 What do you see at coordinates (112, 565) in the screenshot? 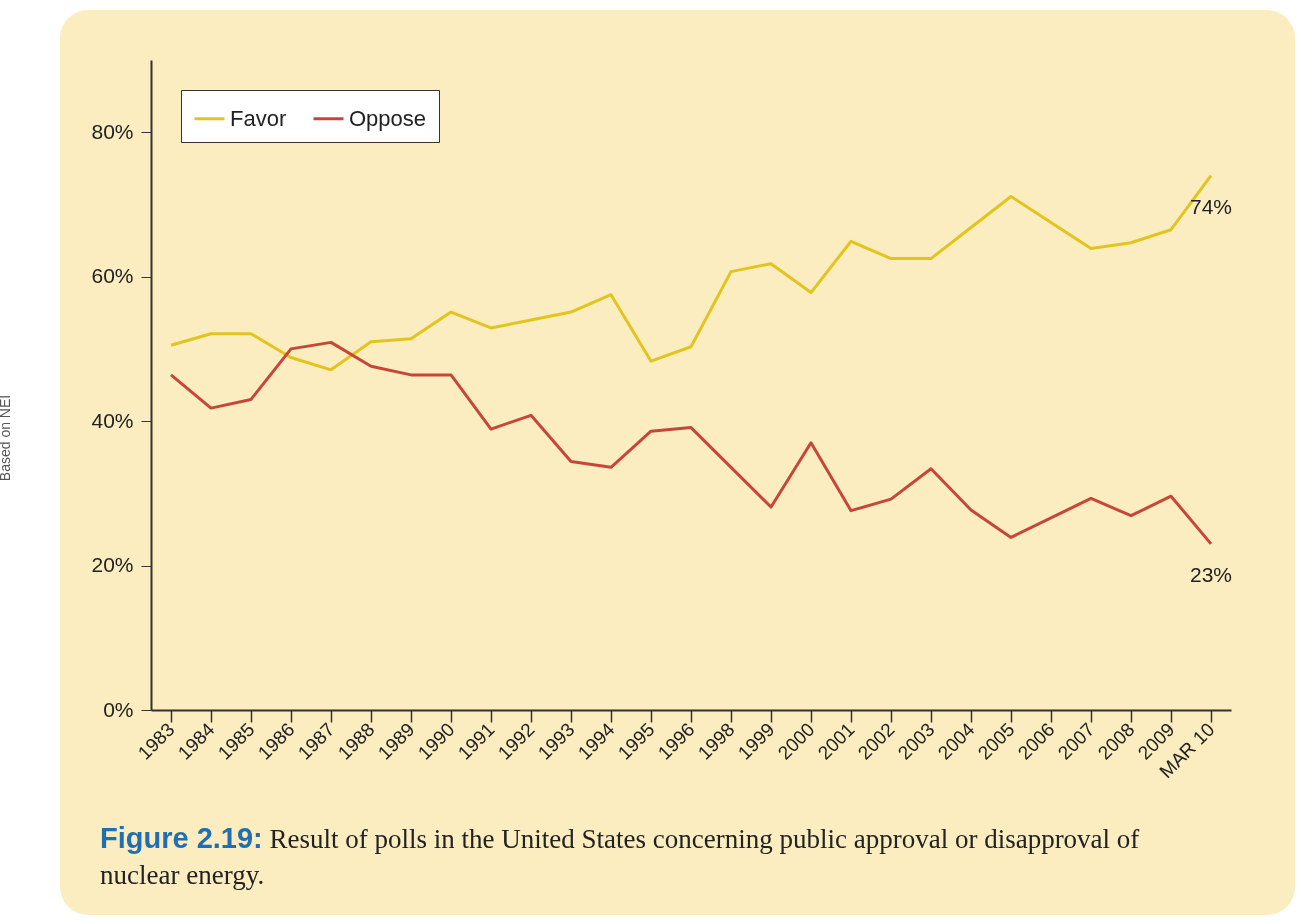
I see `y-tick-label: 20%` at bounding box center [112, 565].